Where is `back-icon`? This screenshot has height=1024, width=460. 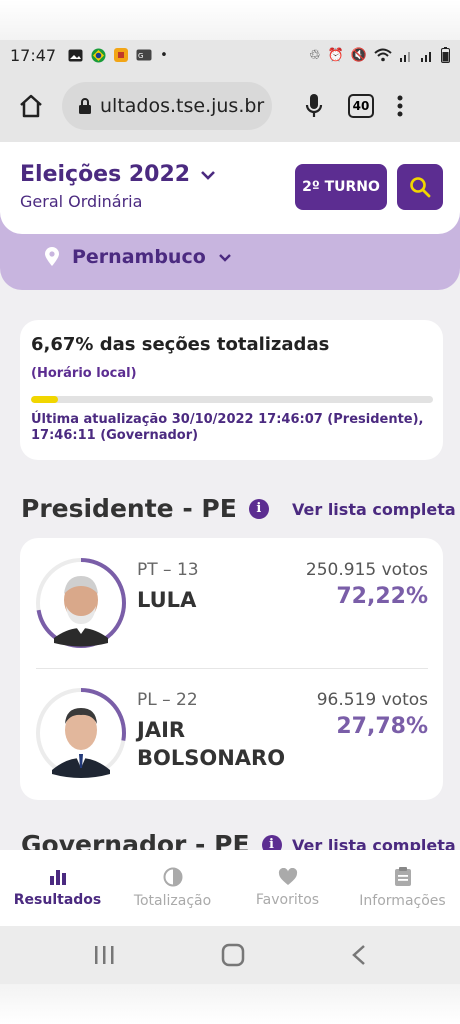
back-icon is located at coordinates (359, 955).